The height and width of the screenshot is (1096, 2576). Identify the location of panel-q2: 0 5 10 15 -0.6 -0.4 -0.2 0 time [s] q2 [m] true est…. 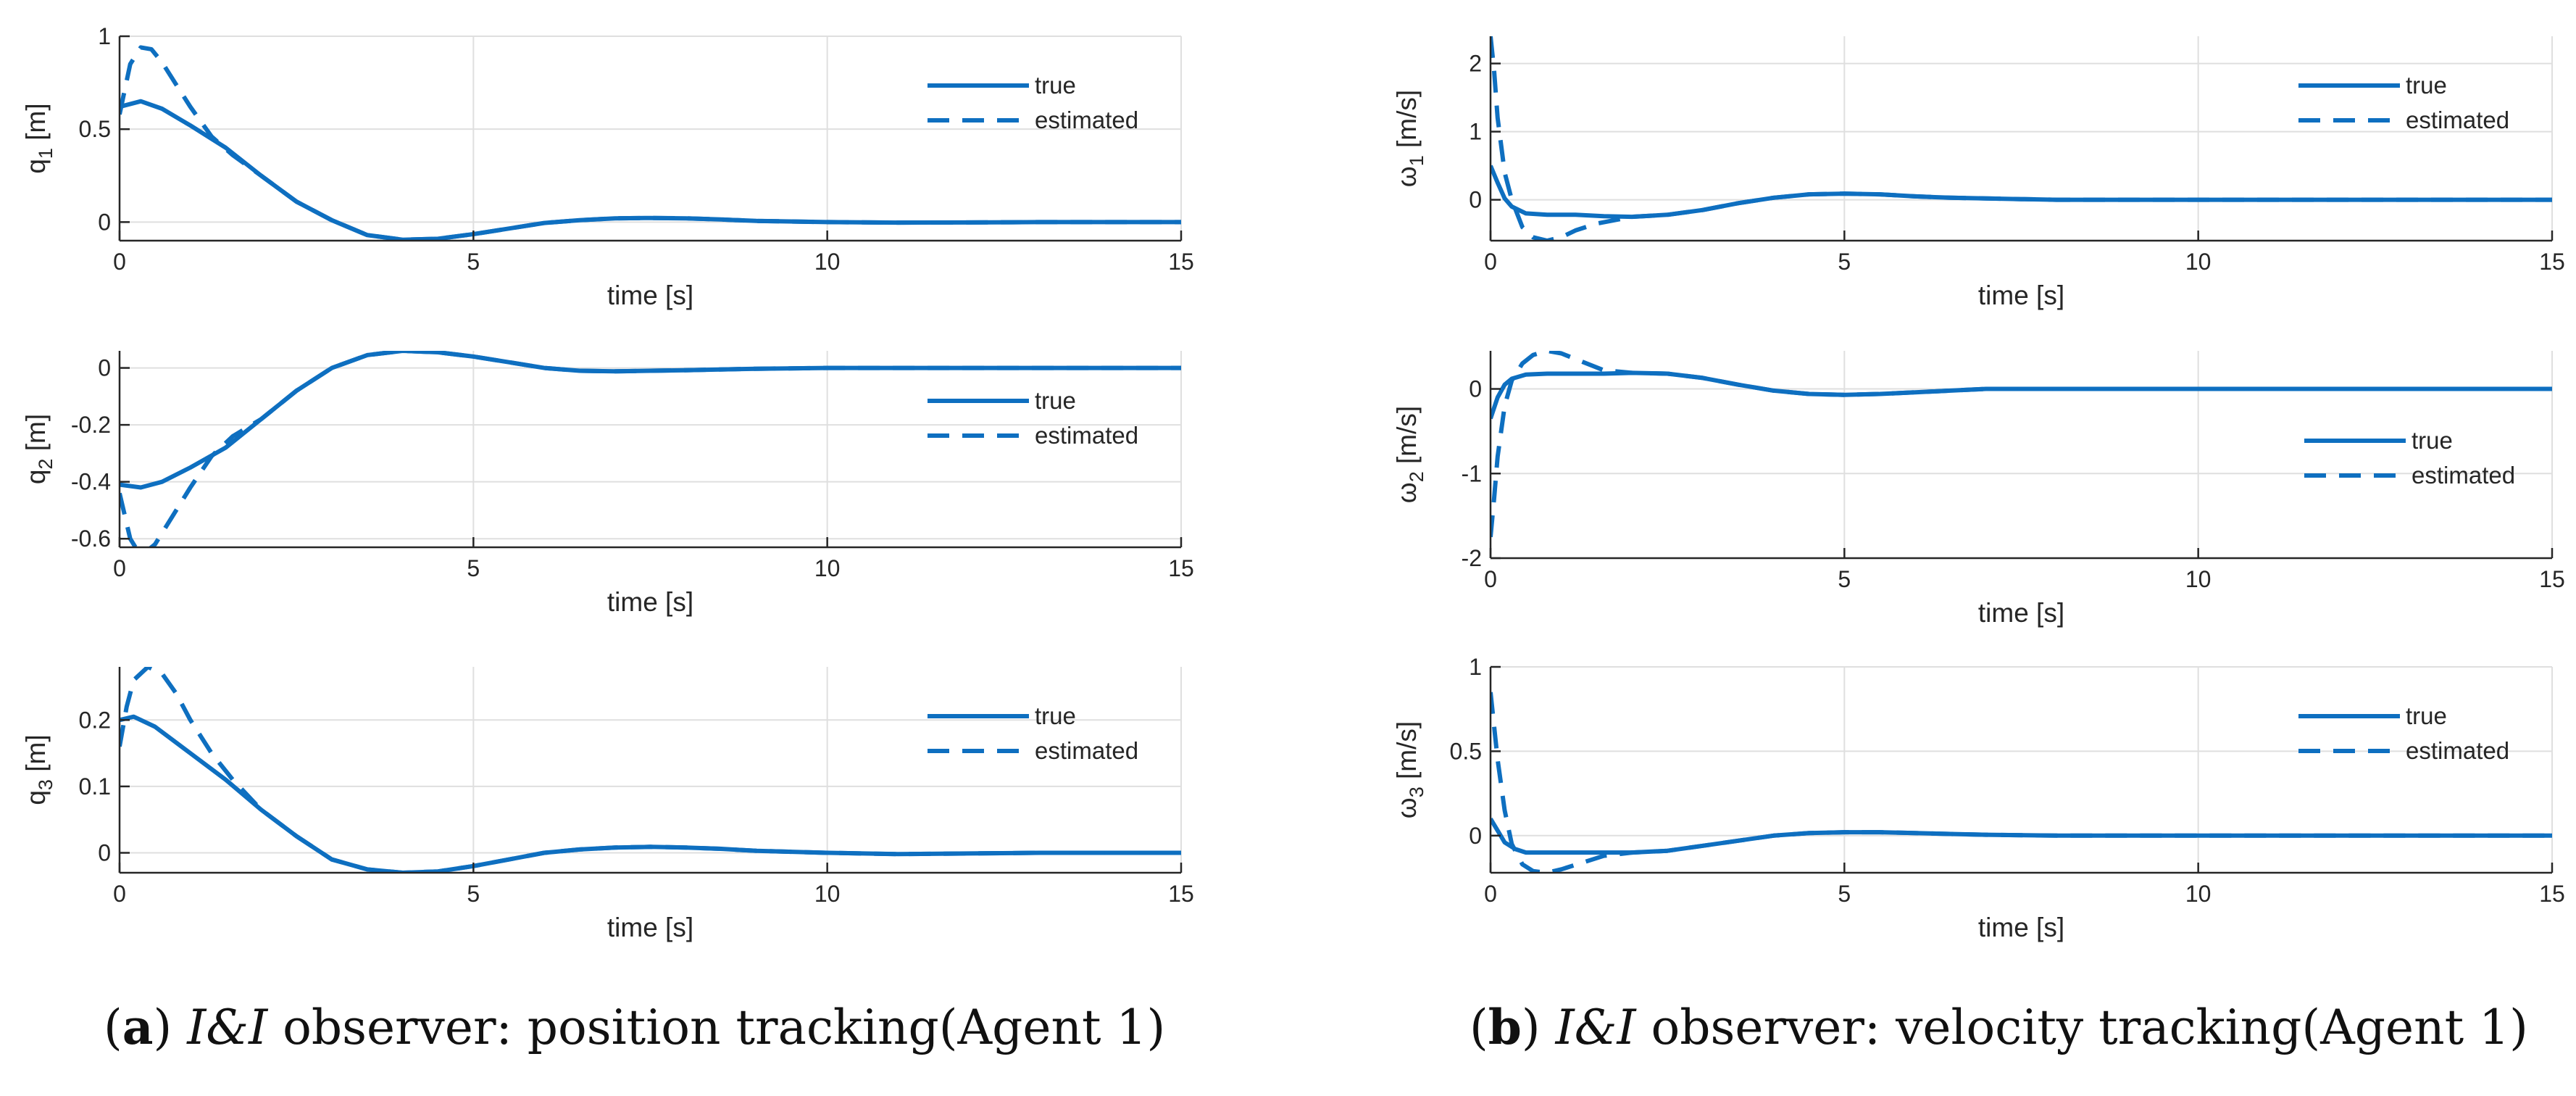
(607, 484).